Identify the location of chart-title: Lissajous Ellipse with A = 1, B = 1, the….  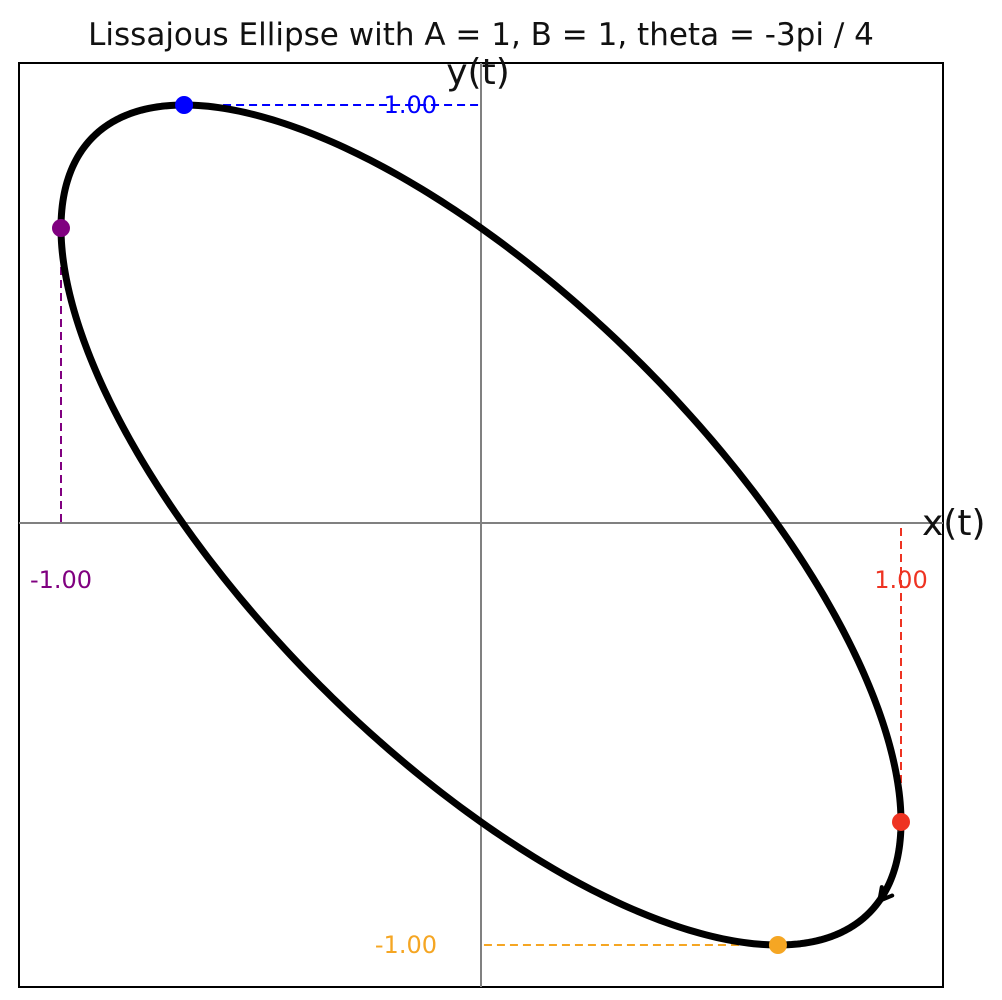
(481, 35).